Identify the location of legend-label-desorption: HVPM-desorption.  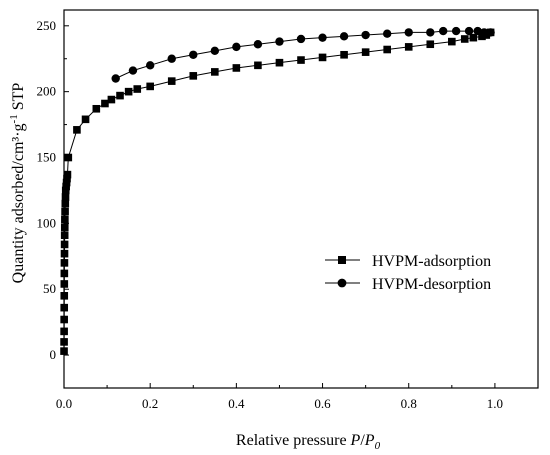
(431, 284).